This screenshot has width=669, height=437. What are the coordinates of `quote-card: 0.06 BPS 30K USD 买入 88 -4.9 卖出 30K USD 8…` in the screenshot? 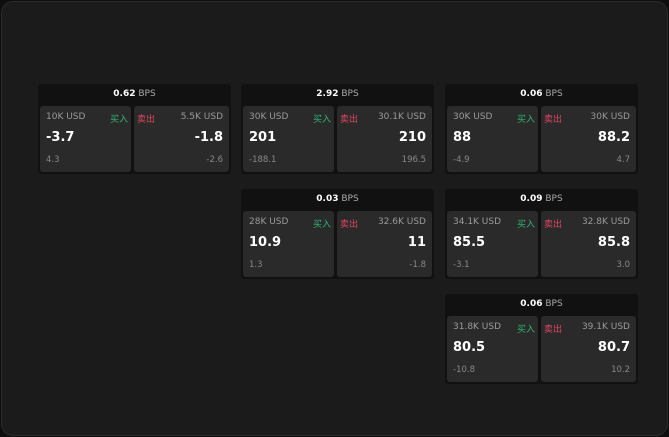 It's located at (541, 129).